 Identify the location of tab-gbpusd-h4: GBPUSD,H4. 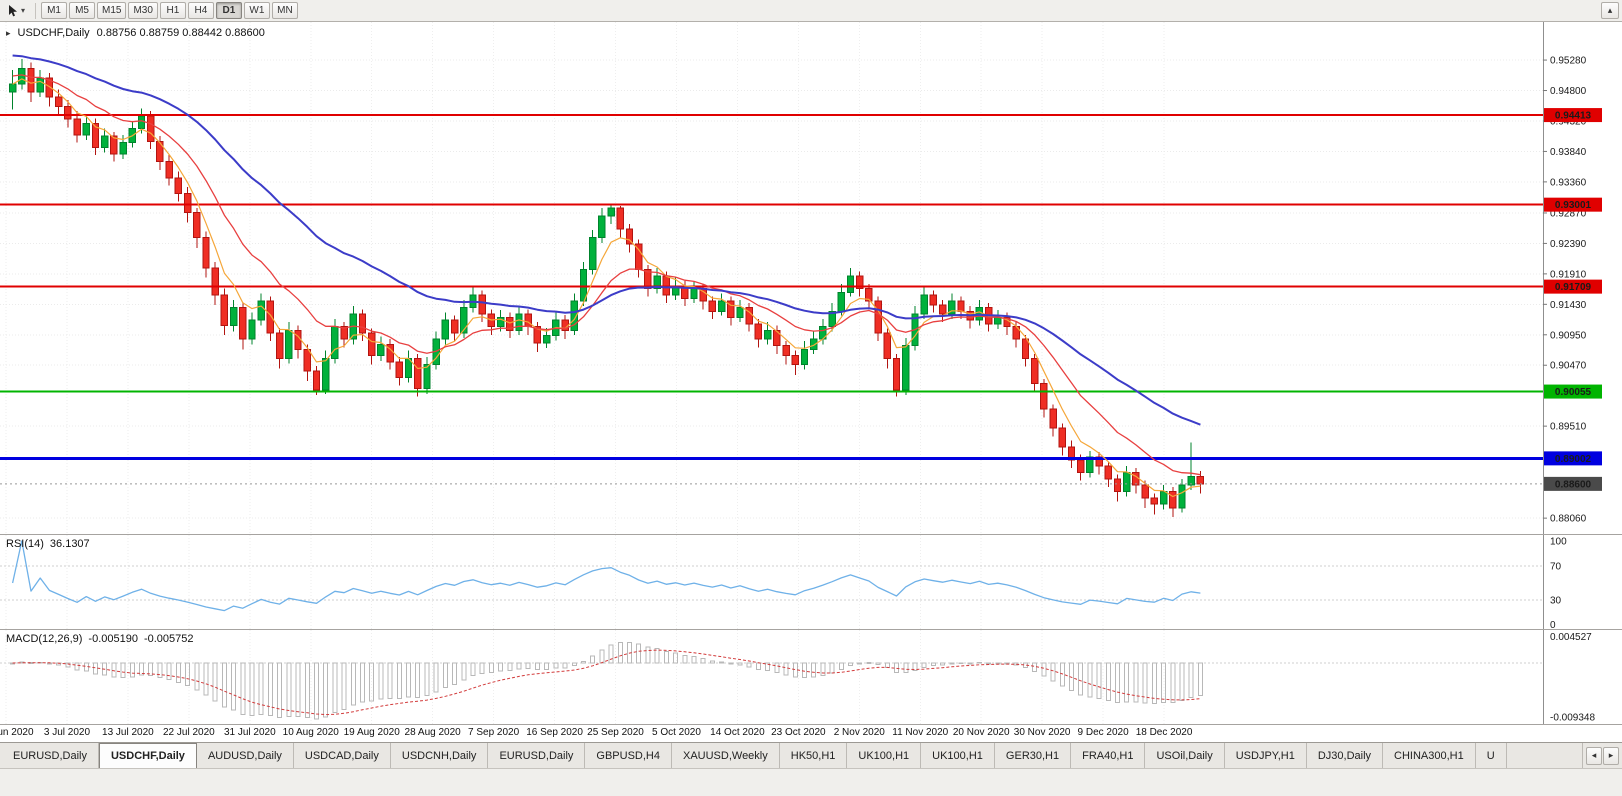
(628, 755).